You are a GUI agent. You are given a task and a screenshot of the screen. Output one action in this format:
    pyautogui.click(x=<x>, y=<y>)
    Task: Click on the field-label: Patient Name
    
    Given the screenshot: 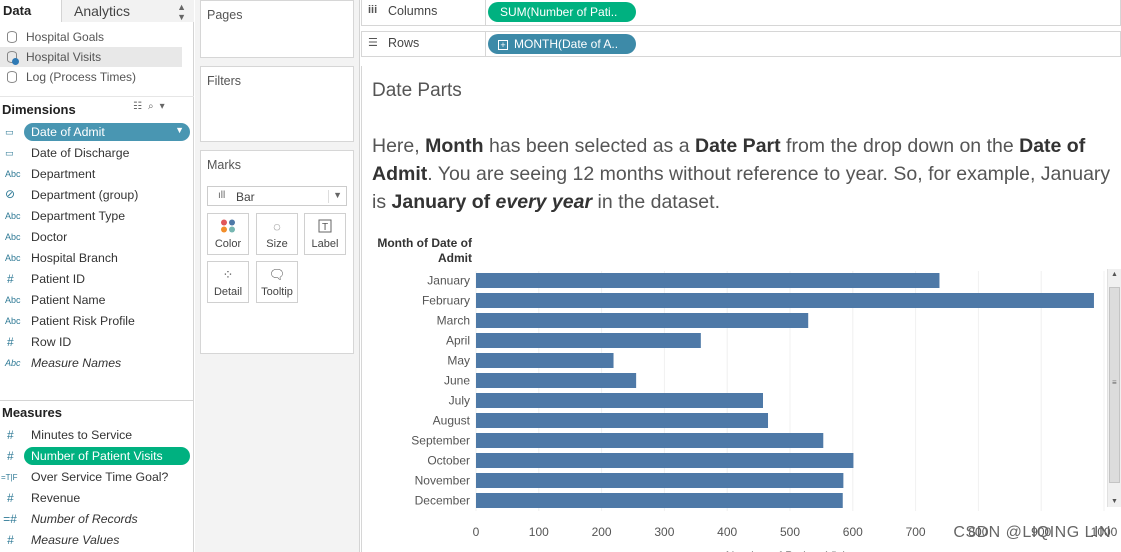 What is the action you would take?
    pyautogui.click(x=68, y=300)
    